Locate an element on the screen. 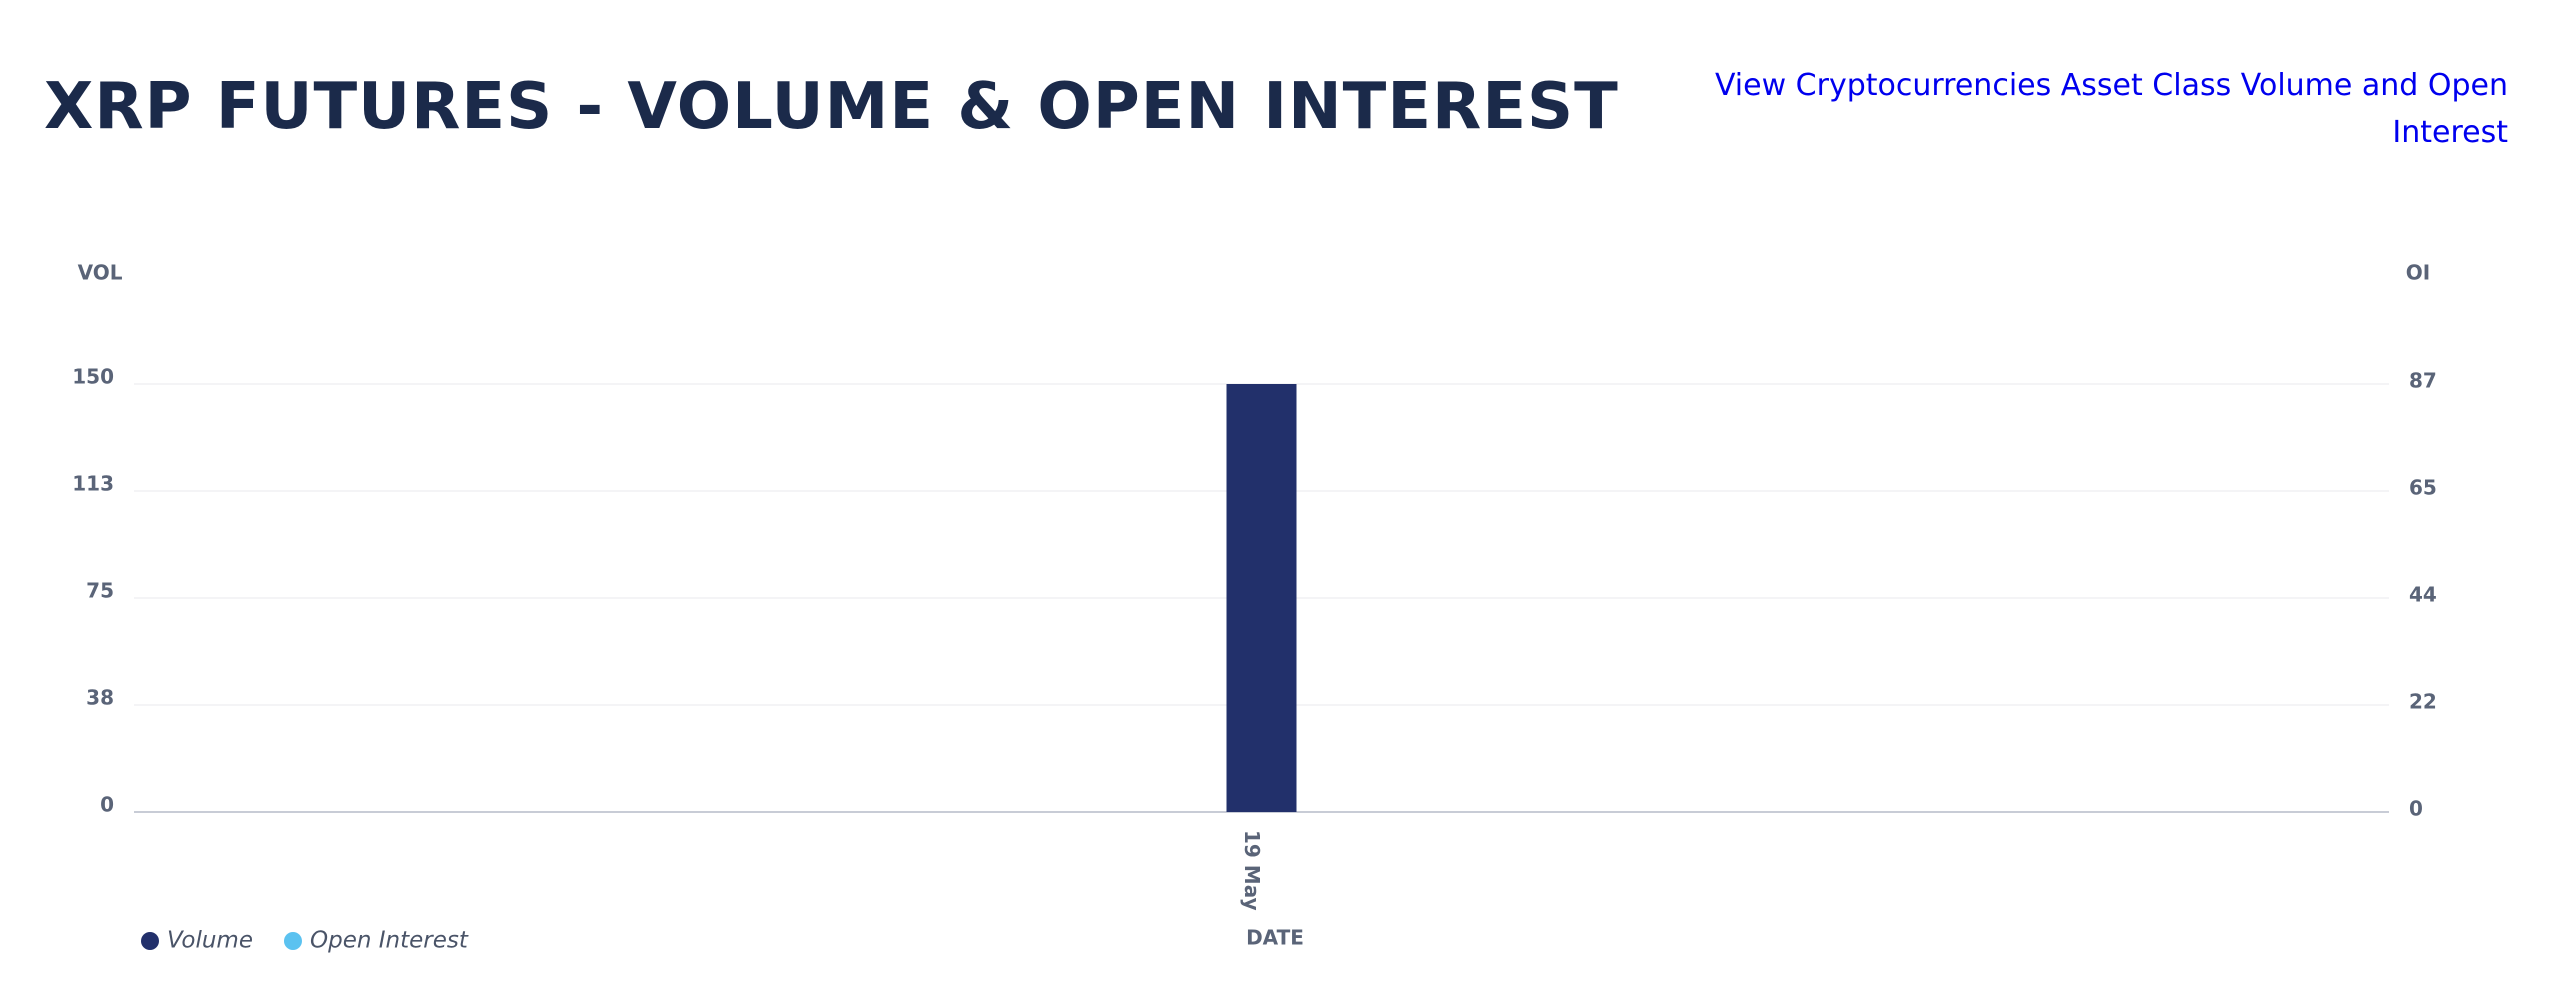  legend-label: Volume is located at coordinates (210, 941).